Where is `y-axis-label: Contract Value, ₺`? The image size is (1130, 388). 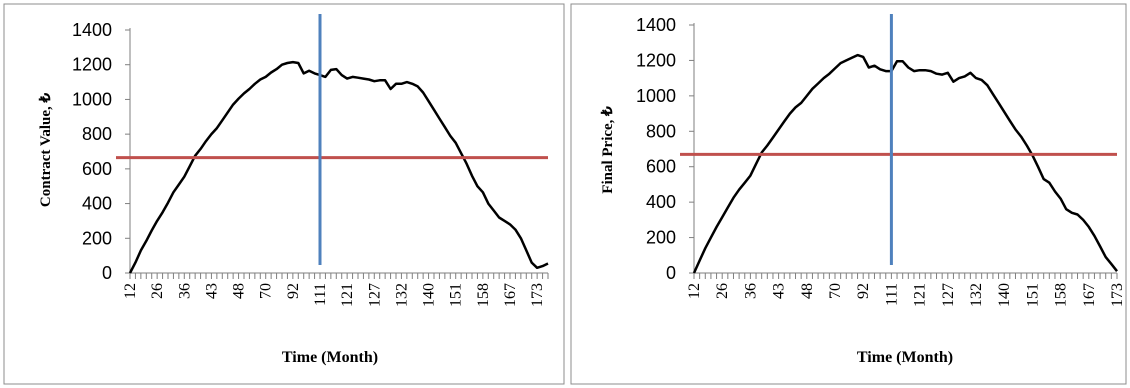
y-axis-label: Contract Value, ₺ is located at coordinates (46, 149).